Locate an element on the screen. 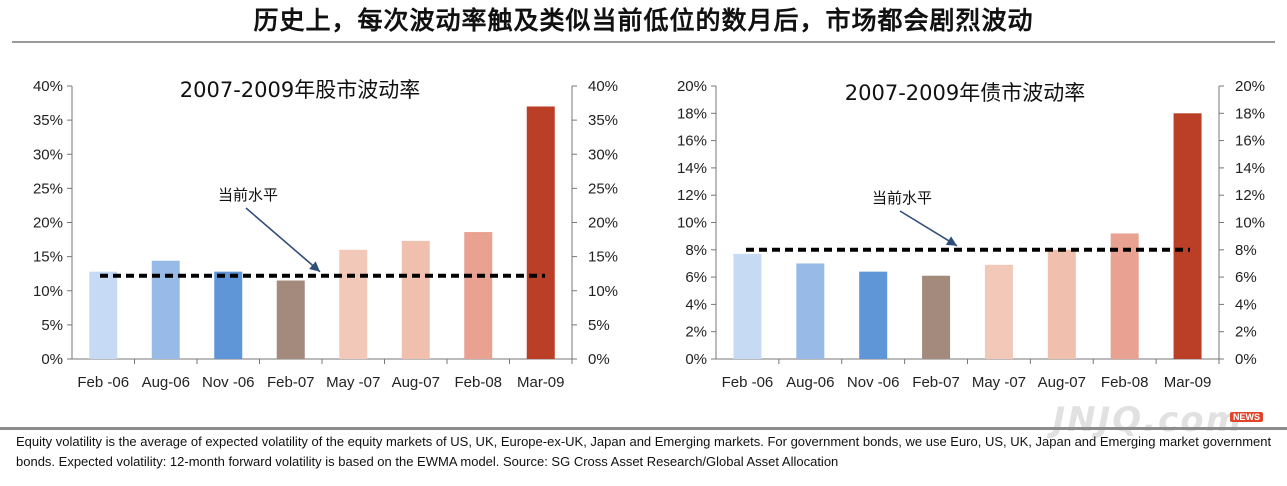  chart-0-y-tick-label-left: 0% is located at coordinates (52, 359).